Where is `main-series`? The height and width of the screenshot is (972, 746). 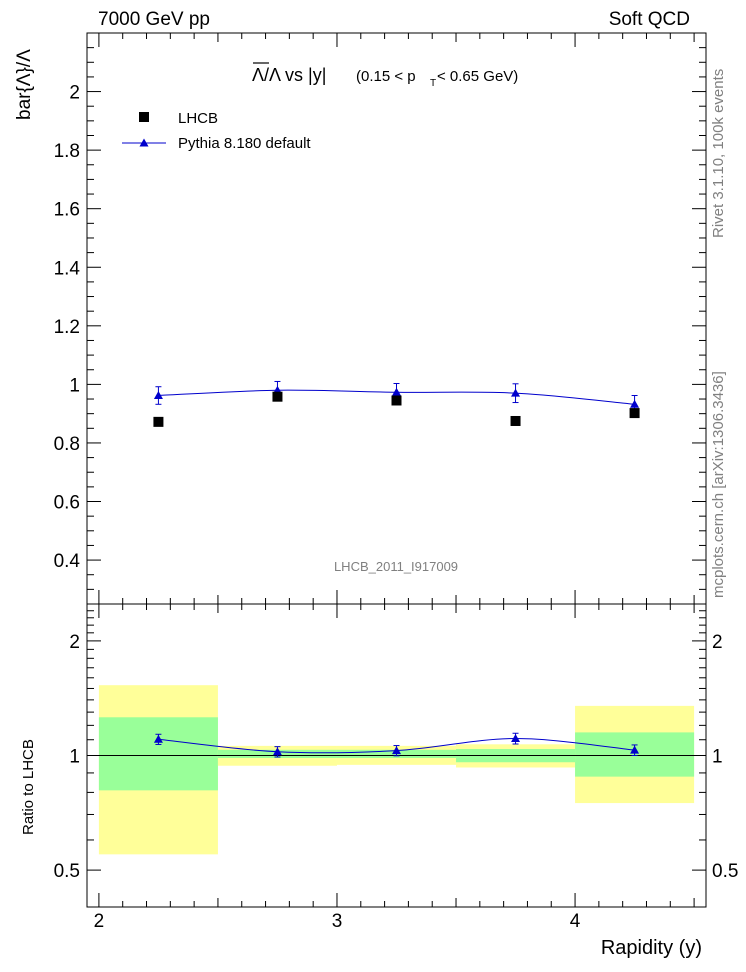 main-series is located at coordinates (396, 403).